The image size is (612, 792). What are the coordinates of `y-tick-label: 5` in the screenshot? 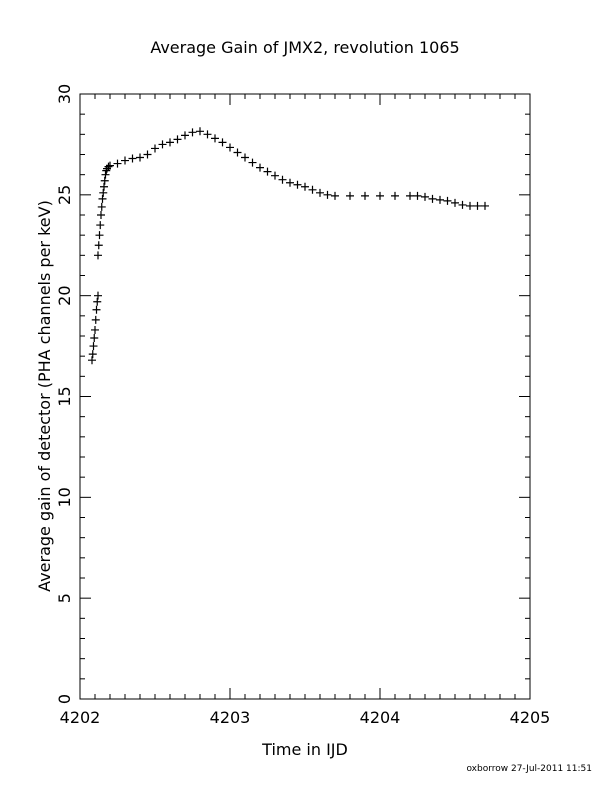 It's located at (64, 598).